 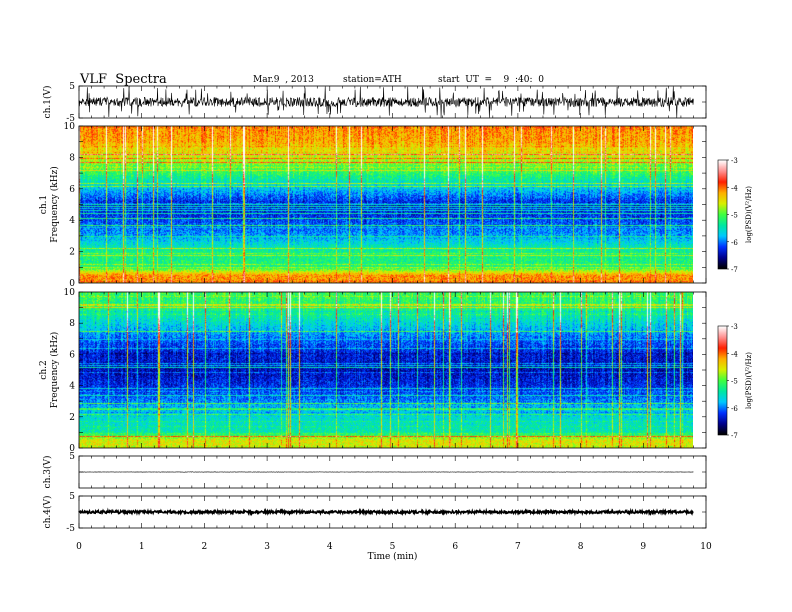 What do you see at coordinates (518, 547) in the screenshot?
I see `x-tick-label: 7` at bounding box center [518, 547].